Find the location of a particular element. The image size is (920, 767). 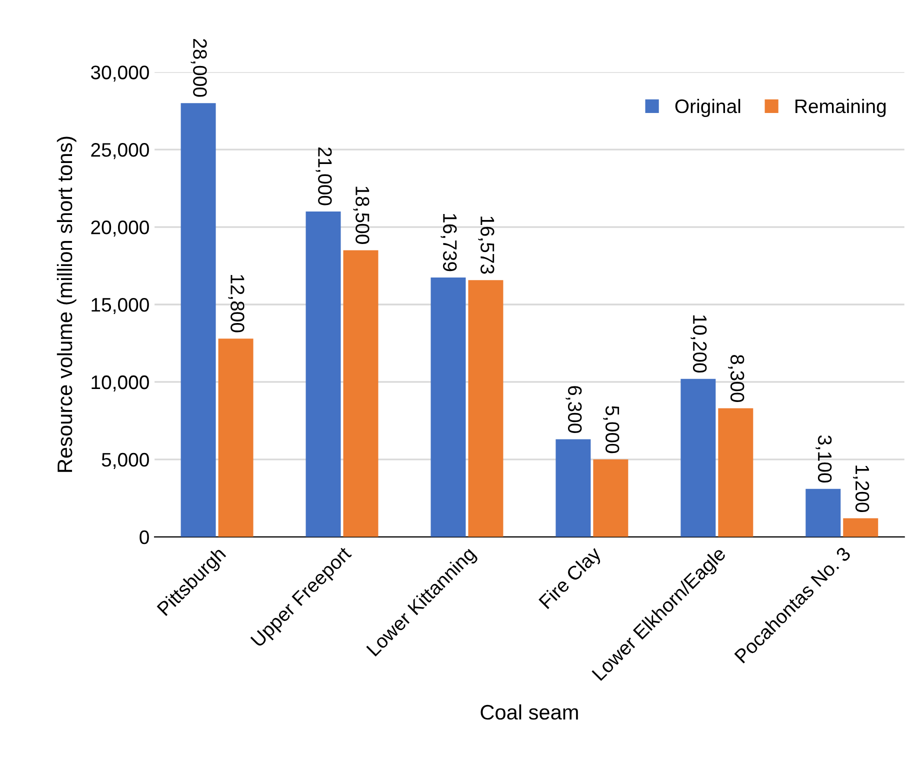

y-tick-label: 15,000 is located at coordinates (120, 306).